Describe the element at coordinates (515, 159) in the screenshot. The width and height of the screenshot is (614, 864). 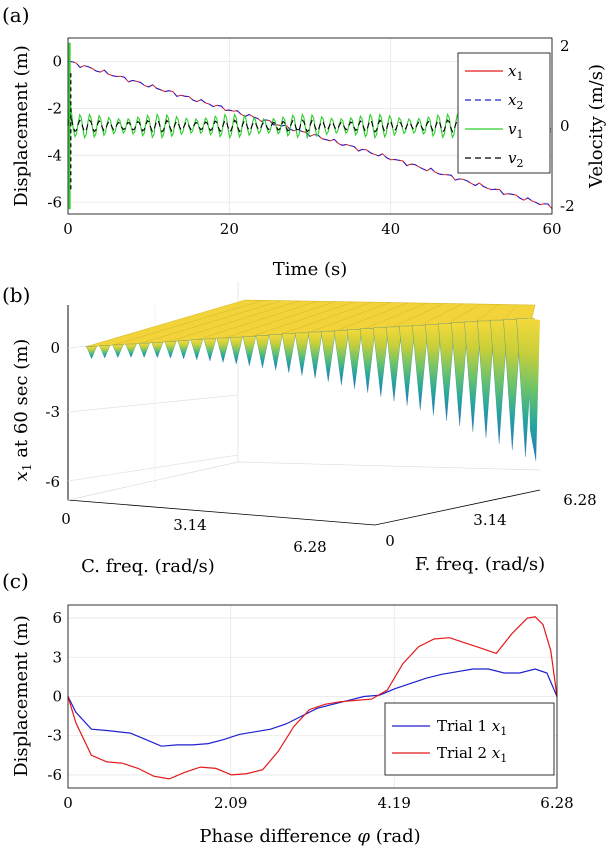
I see `a-legend-label-v2: v2` at that location.